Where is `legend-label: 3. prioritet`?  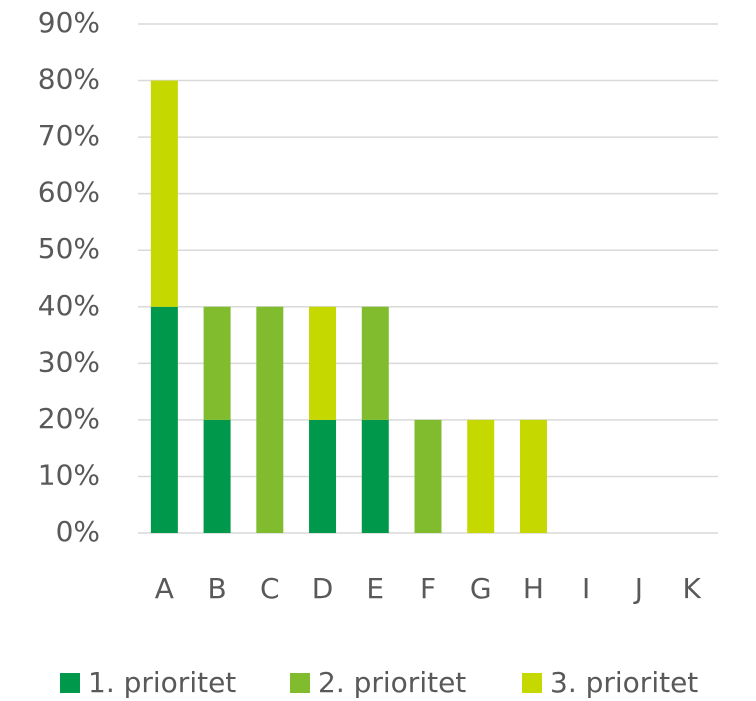
legend-label: 3. prioritet is located at coordinates (624, 682).